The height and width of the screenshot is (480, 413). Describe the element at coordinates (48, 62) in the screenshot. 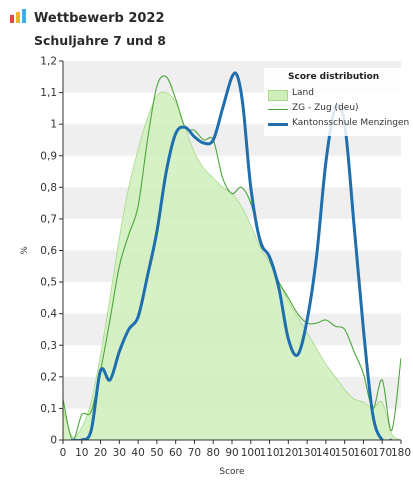

I see `y-tick-label: 1,2` at that location.